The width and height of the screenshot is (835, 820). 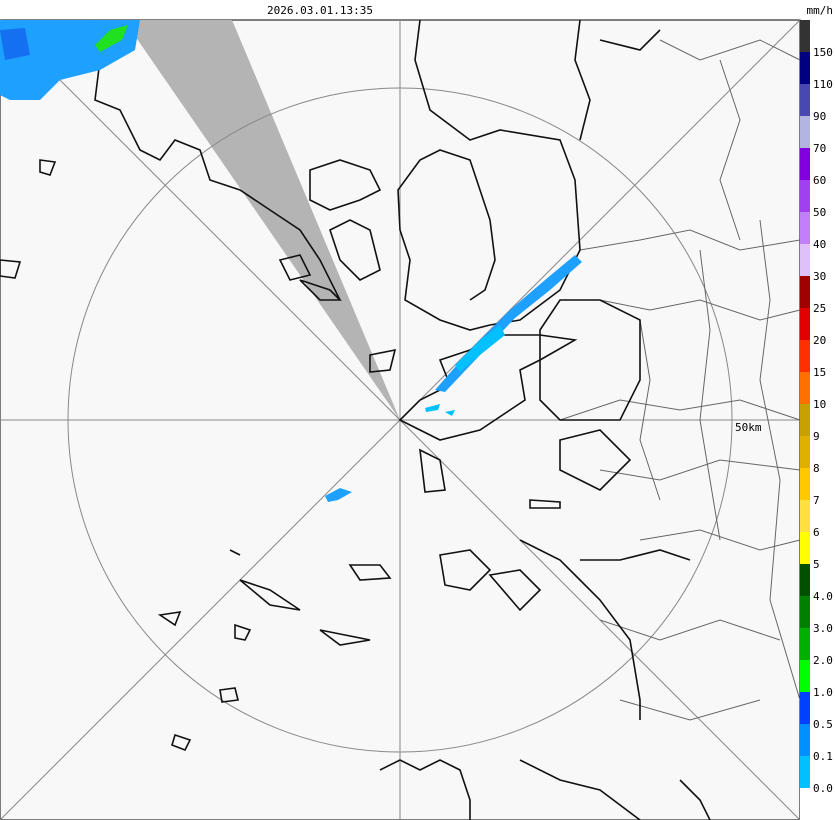 I want to click on peninsula, so click(x=488, y=387).